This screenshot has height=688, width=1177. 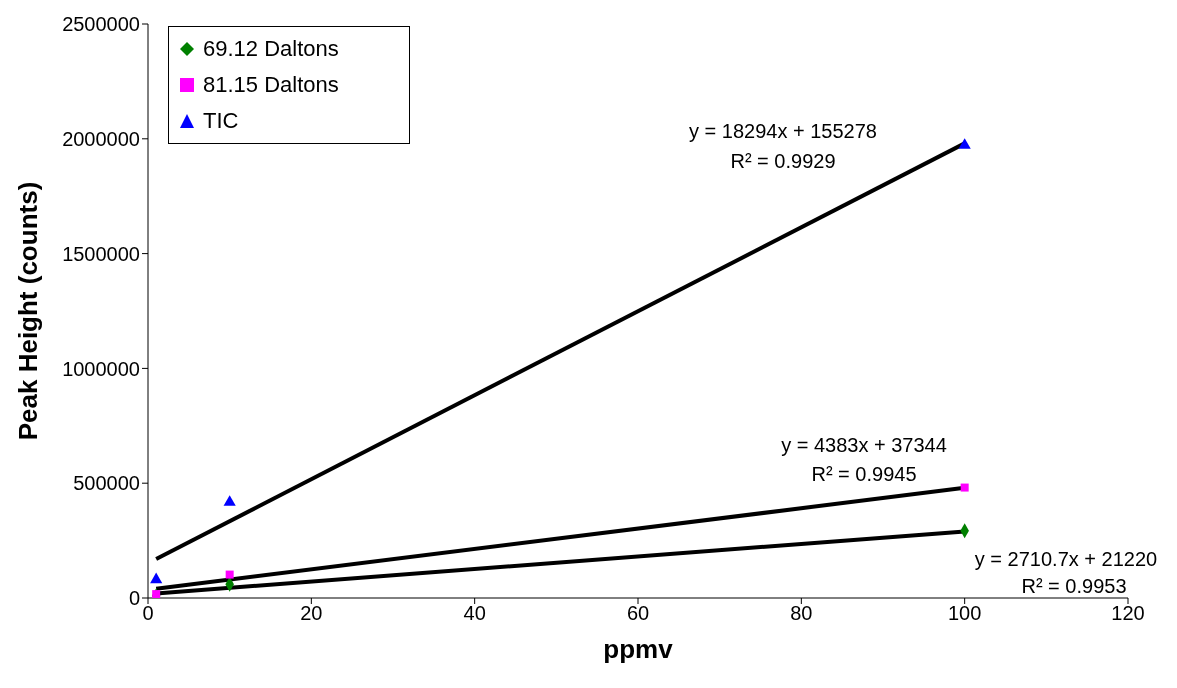 What do you see at coordinates (28, 311) in the screenshot?
I see `y-axis-title: Peak Height (counts)` at bounding box center [28, 311].